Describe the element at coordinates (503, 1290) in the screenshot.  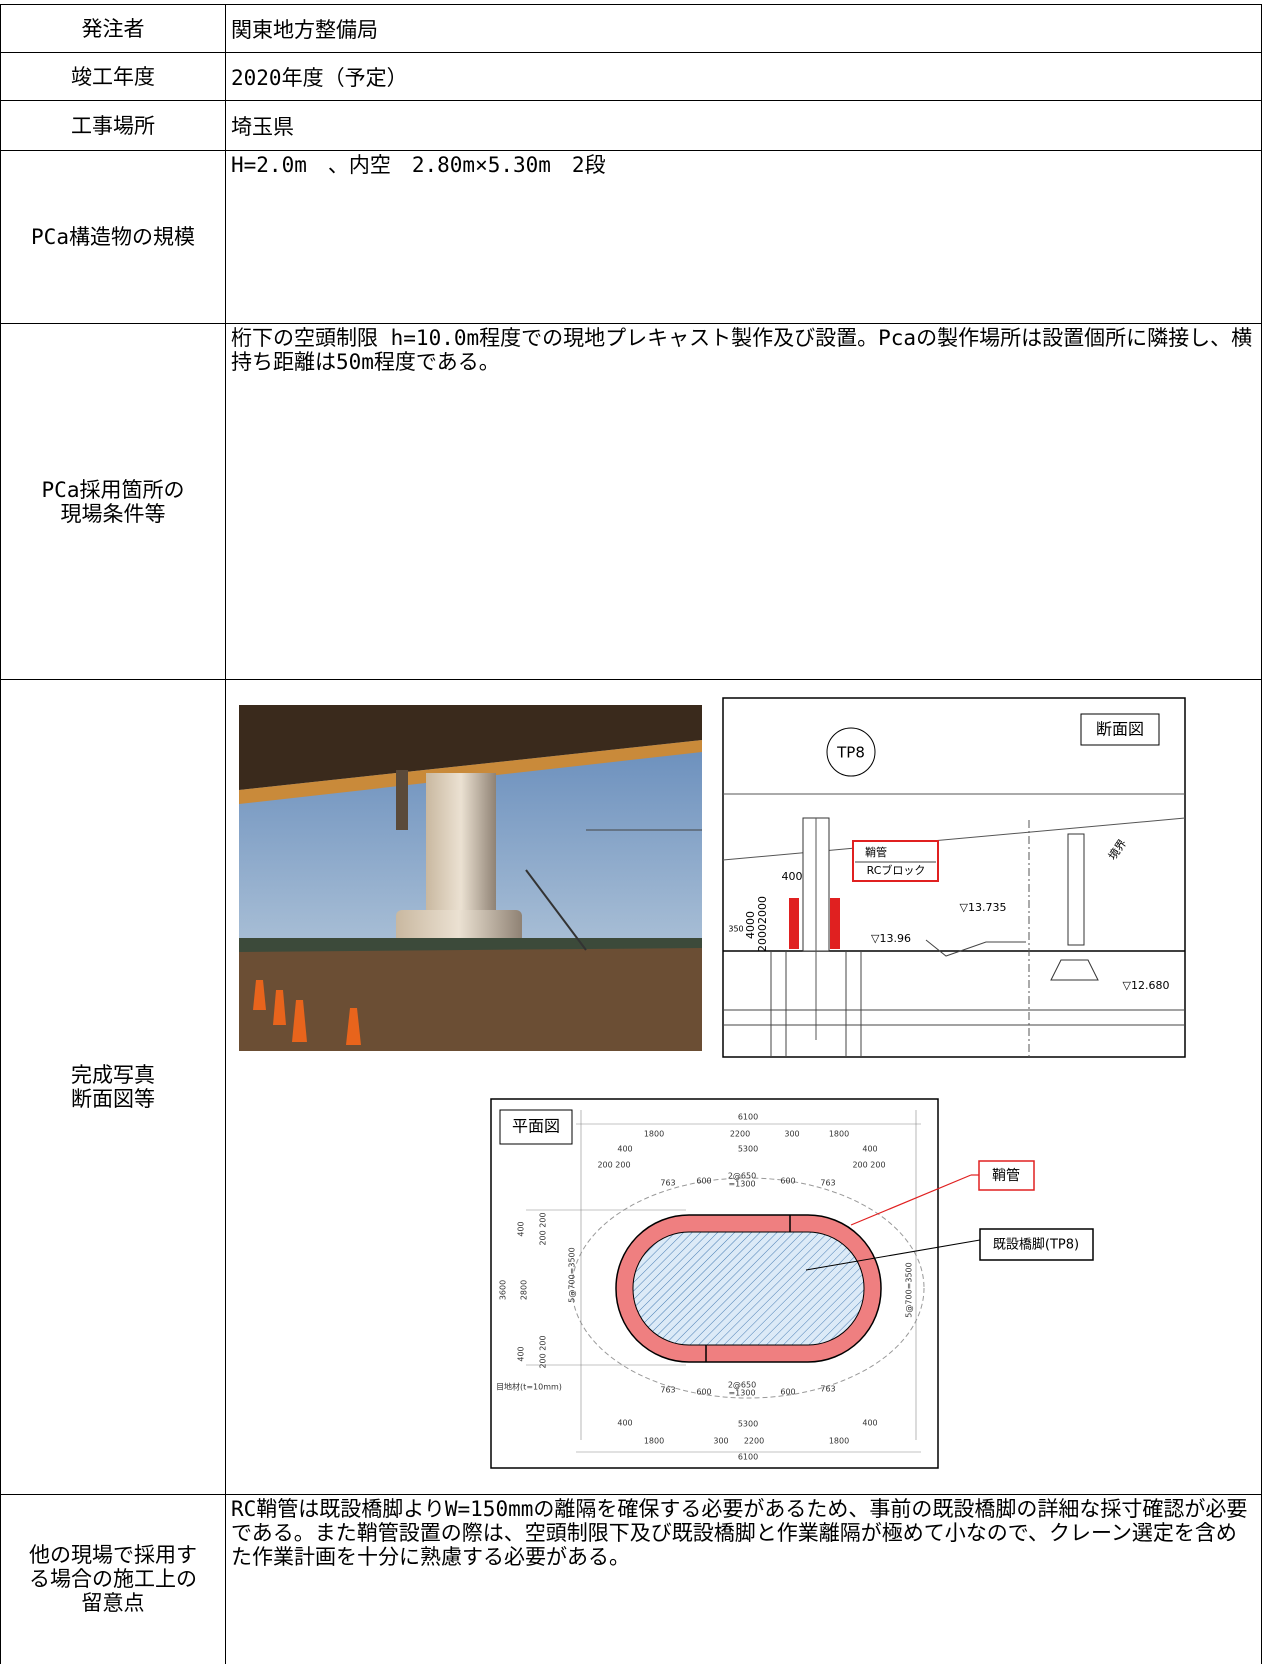
I see `dimension: 3600` at that location.